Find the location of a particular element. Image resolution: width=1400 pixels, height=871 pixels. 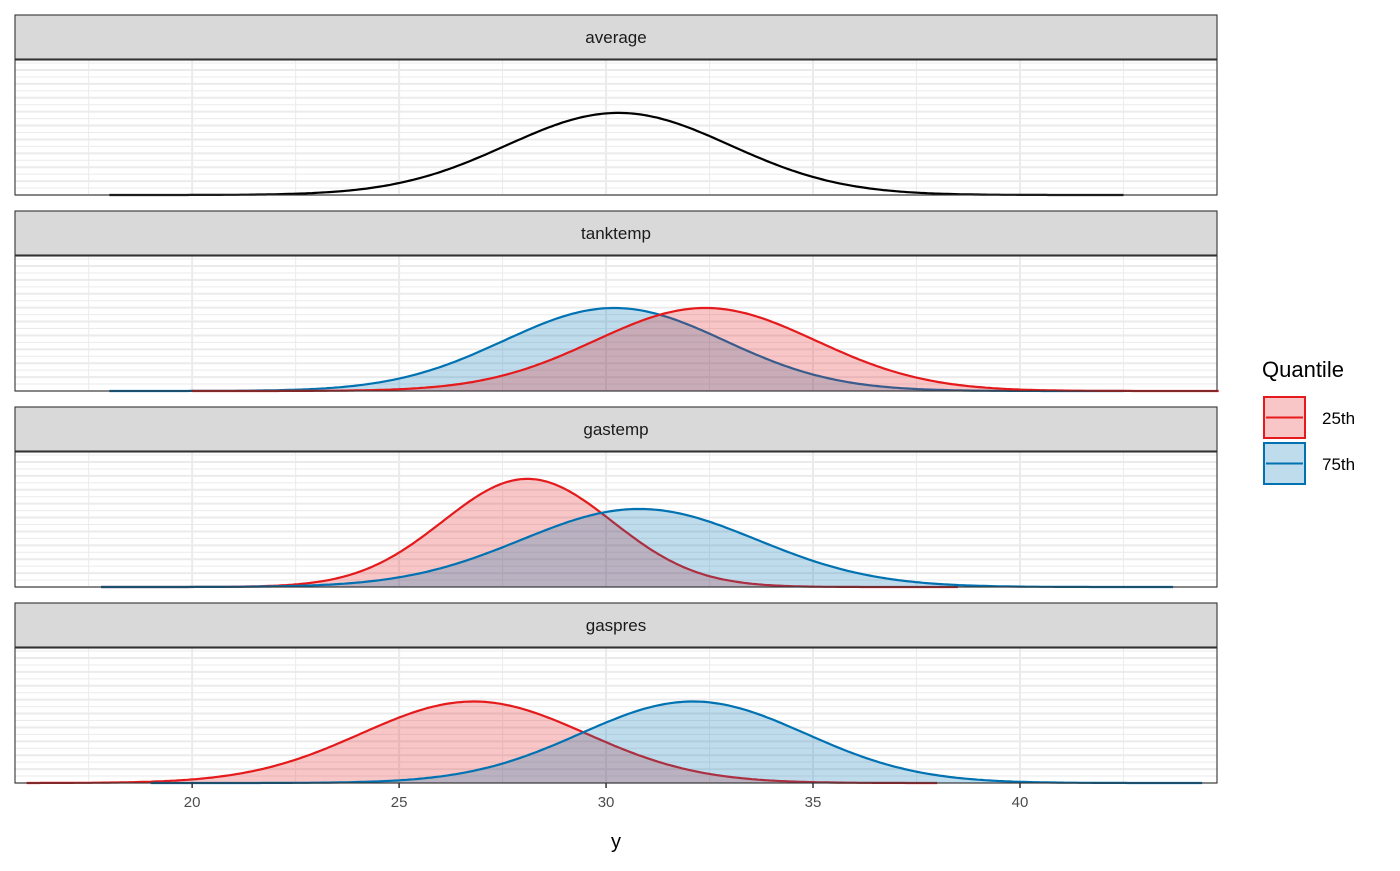

x-tick-label: 25 is located at coordinates (399, 802).